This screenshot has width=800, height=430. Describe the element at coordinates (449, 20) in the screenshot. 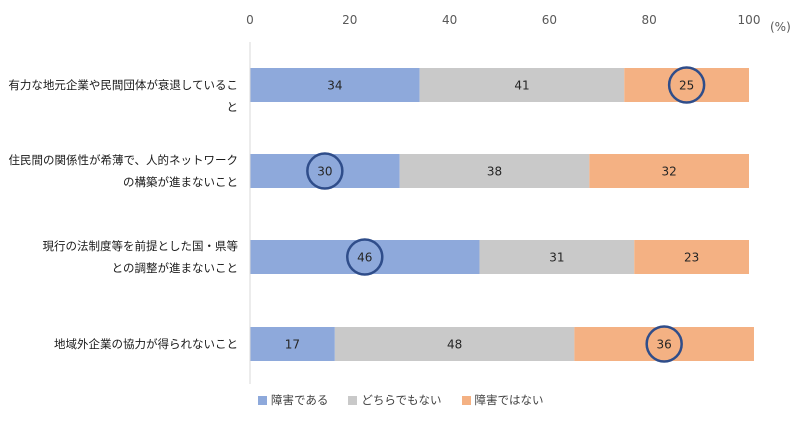

I see `x-tick-label: 40` at that location.